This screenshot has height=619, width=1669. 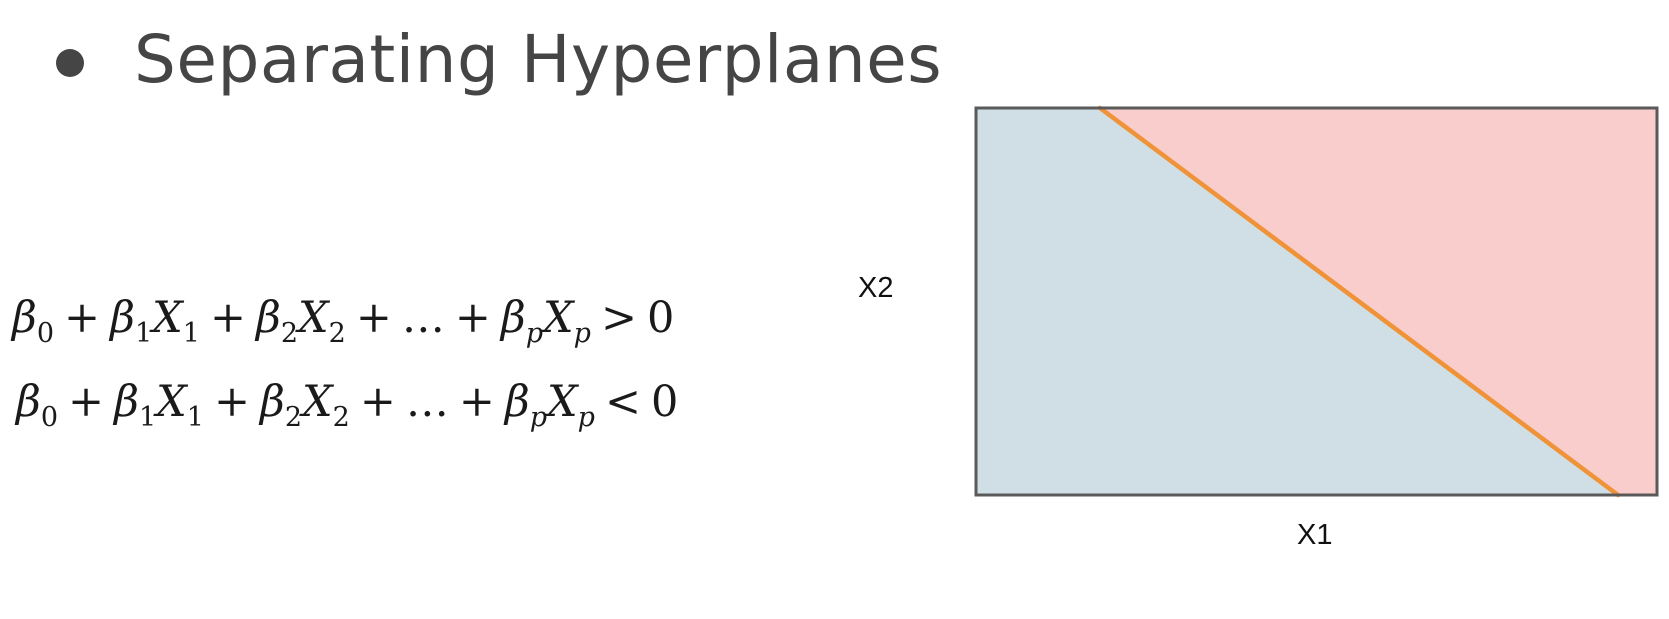 I want to click on bullet-icon, so click(x=70, y=63).